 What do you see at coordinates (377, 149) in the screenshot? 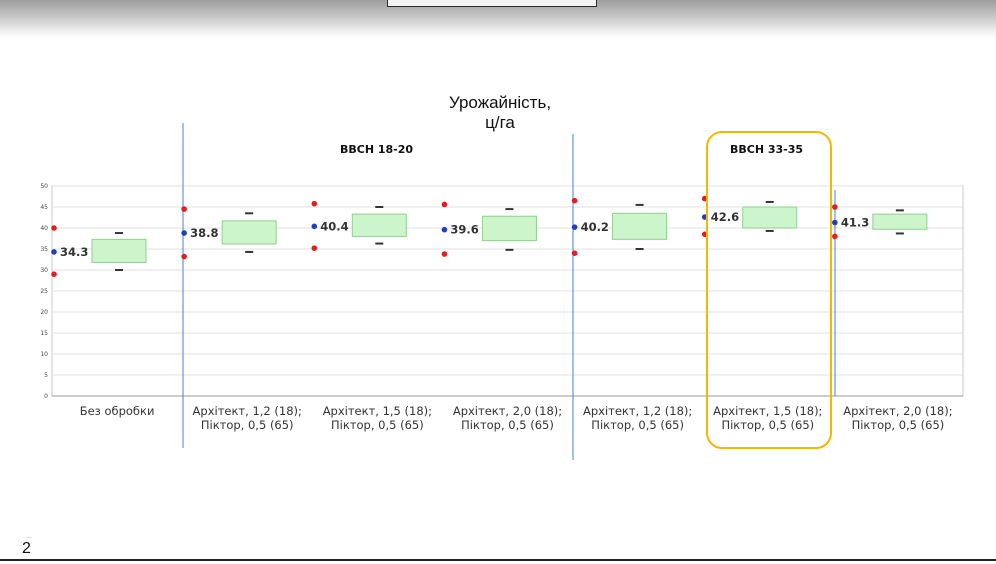
I see `stage-label-18-20: BBCH 18-20` at bounding box center [377, 149].